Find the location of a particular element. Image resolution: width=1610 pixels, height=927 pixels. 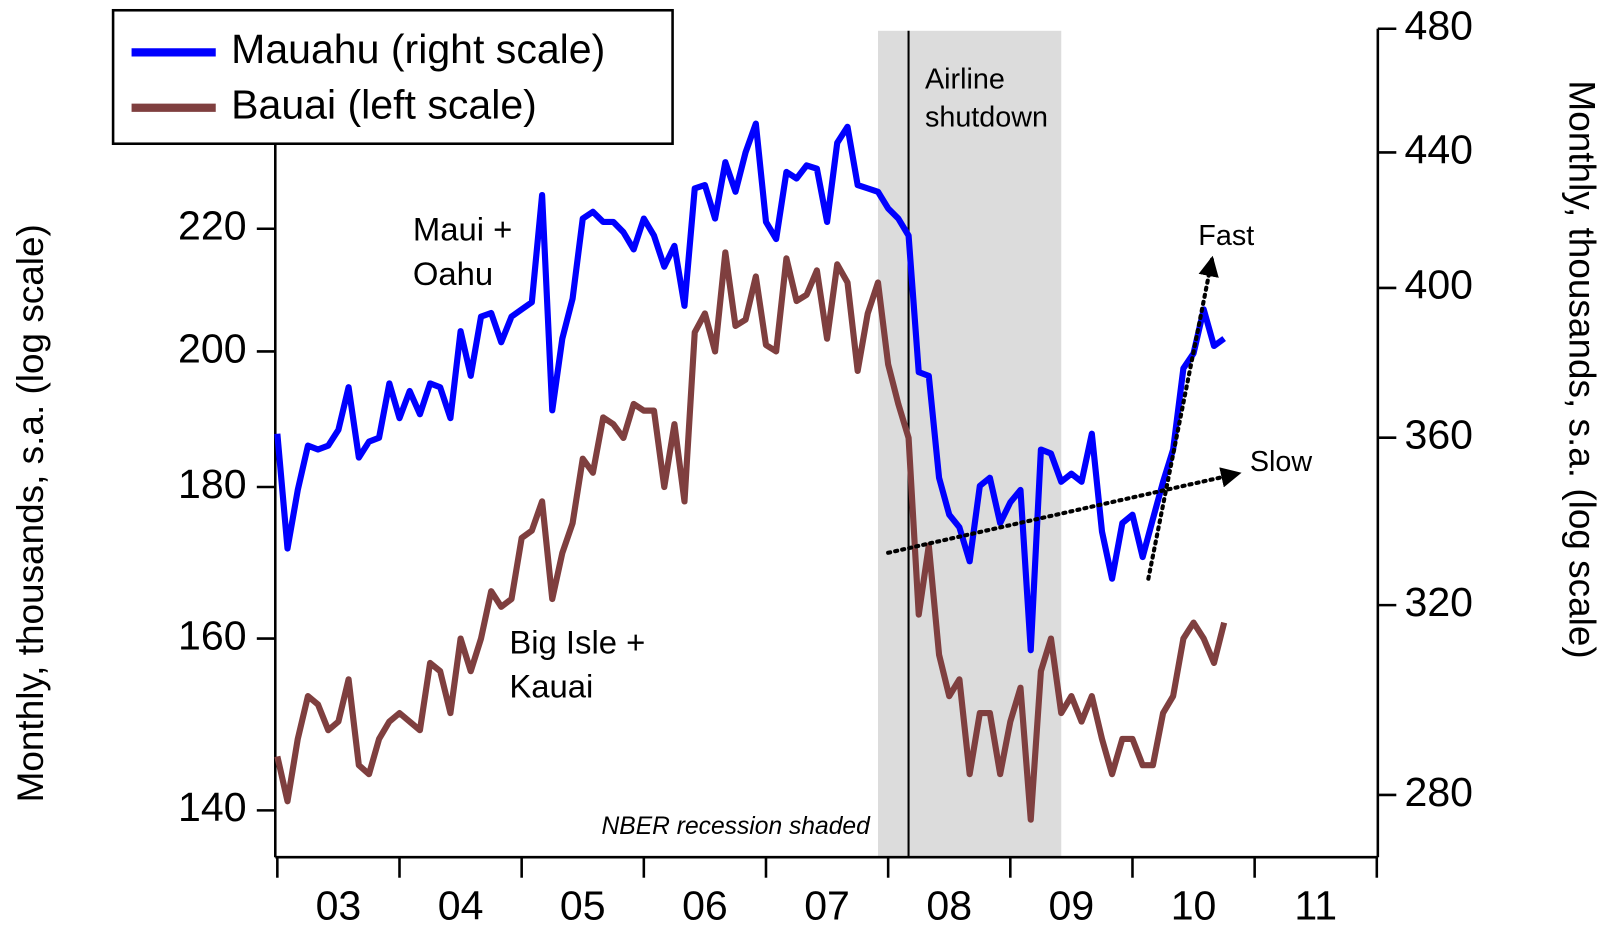

x-tick-label: 06 is located at coordinates (705, 904).